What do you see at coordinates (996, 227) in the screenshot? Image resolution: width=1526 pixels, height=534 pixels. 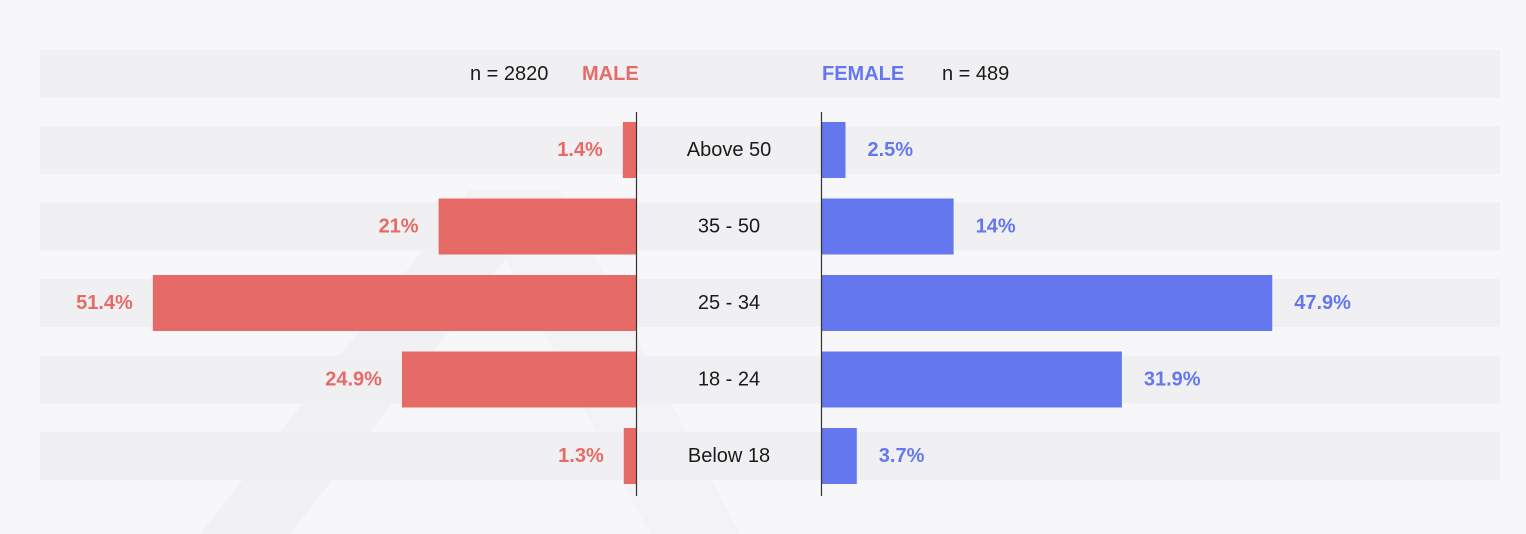 I see `female-value-label: 14%` at bounding box center [996, 227].